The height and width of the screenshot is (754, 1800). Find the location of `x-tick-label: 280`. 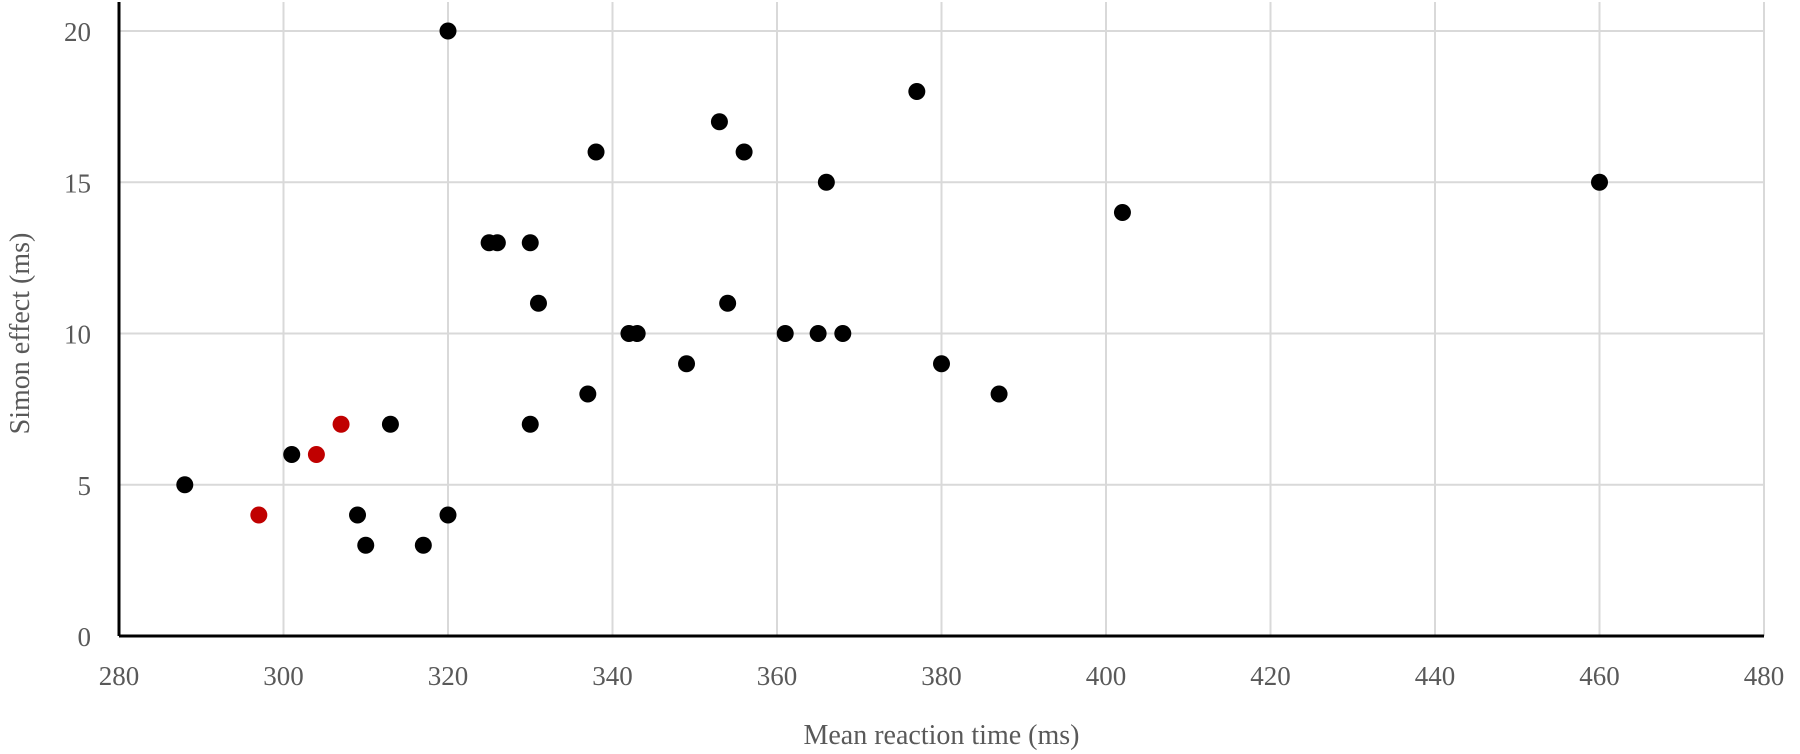

x-tick-label: 280 is located at coordinates (119, 676).